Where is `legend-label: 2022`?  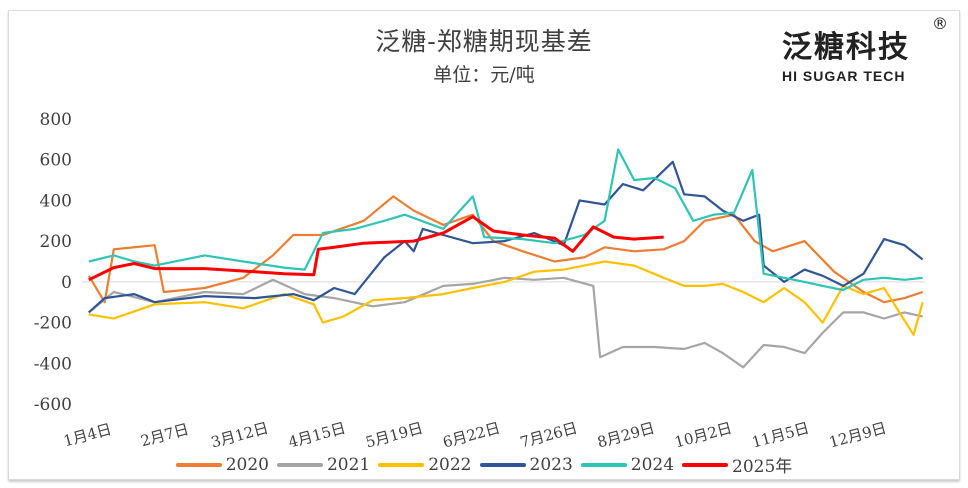 legend-label: 2022 is located at coordinates (450, 464).